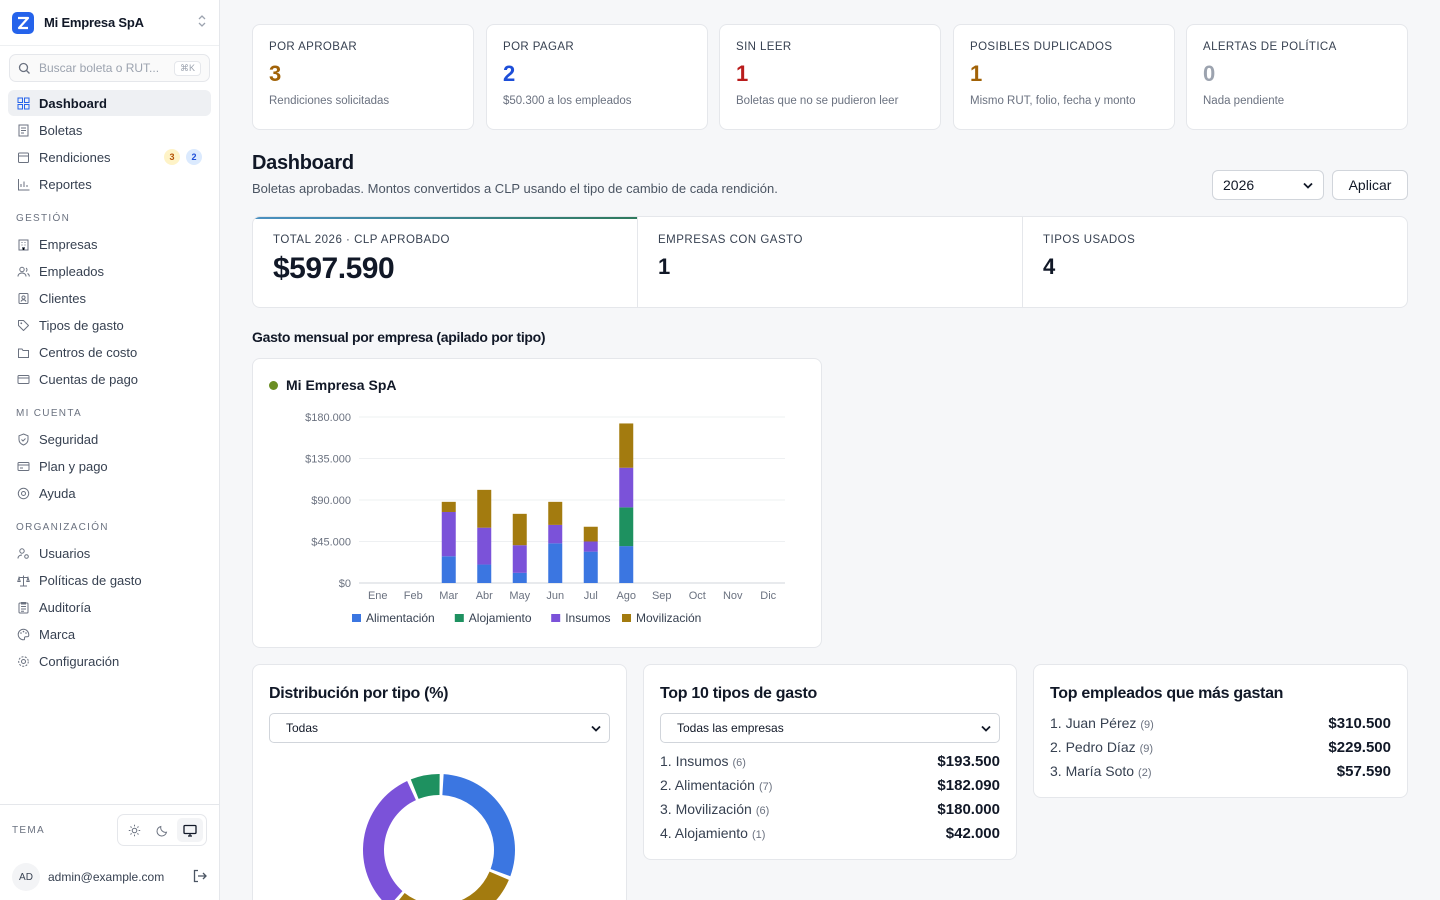 The image size is (1440, 900). What do you see at coordinates (109, 130) in the screenshot?
I see `sidebar-item-boletas: Boletas` at bounding box center [109, 130].